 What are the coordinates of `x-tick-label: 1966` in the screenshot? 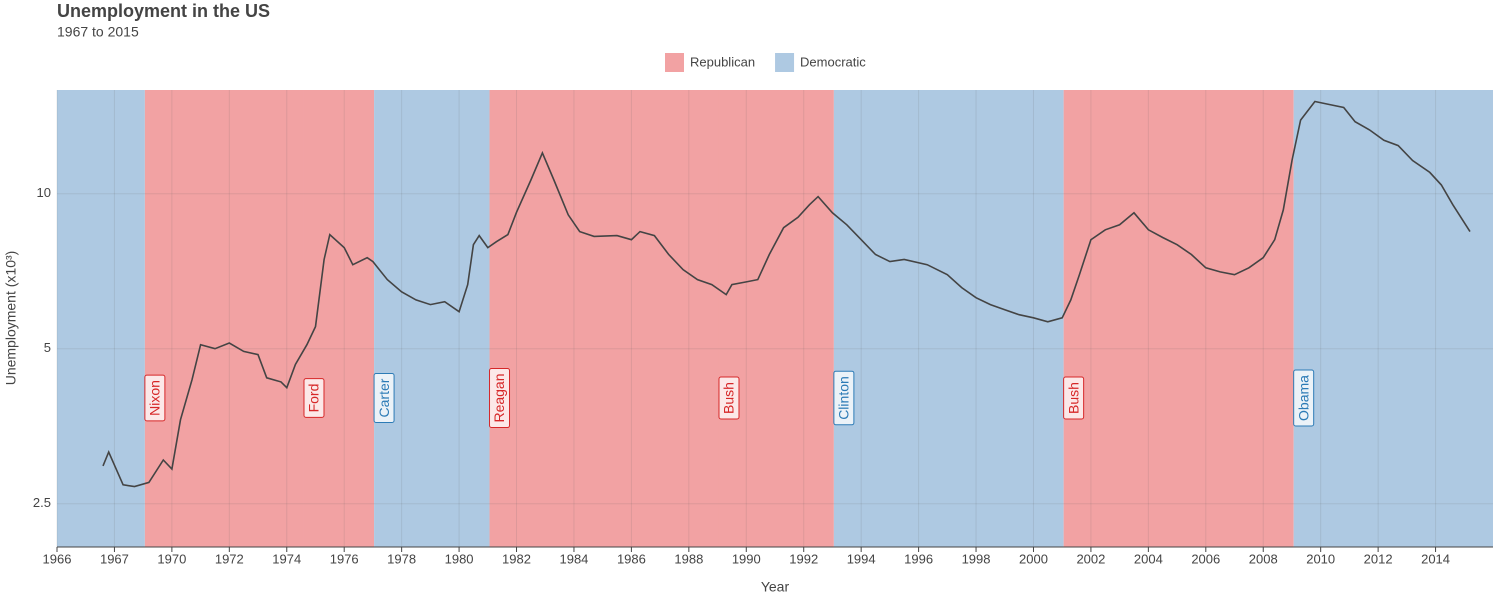 It's located at (57, 558).